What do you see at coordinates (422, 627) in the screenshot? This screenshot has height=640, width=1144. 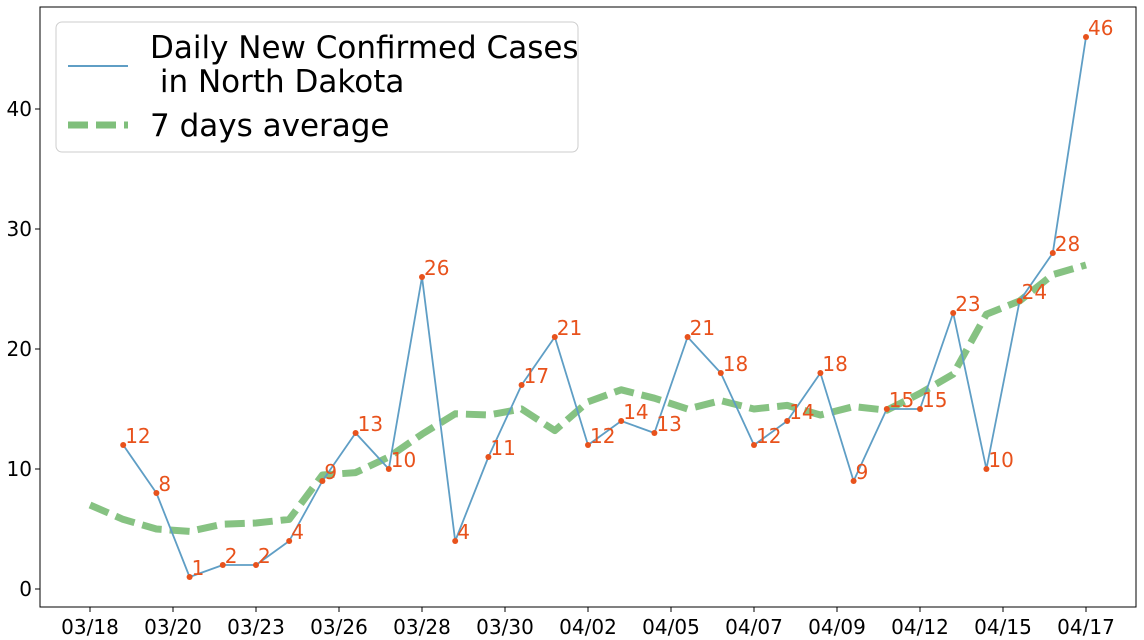 I see `x-tick-label: 03/28` at bounding box center [422, 627].